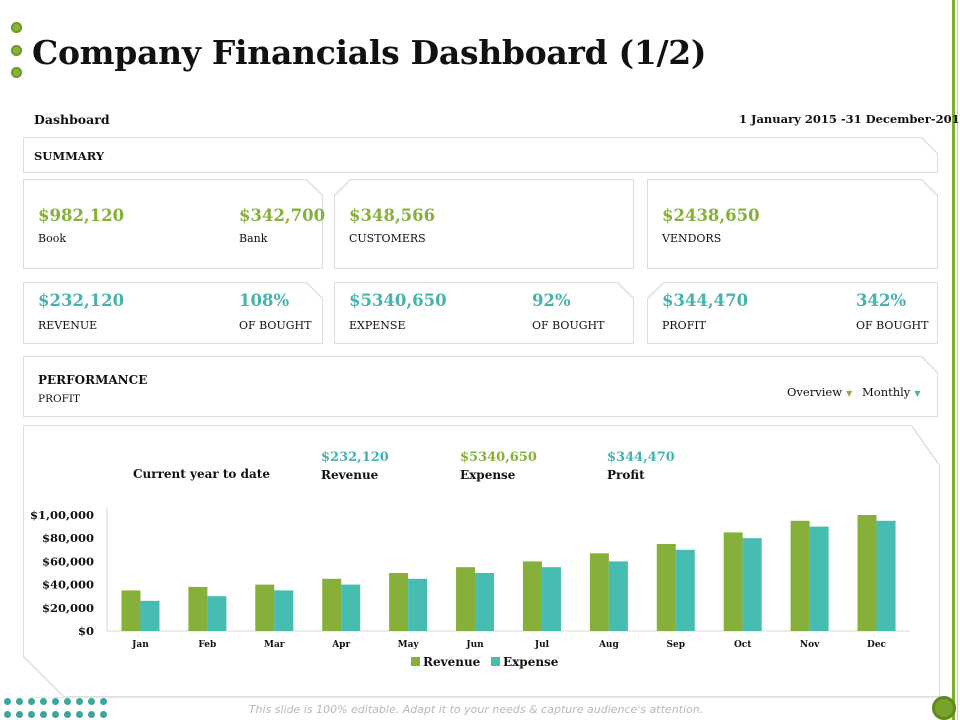  What do you see at coordinates (792, 313) in the screenshot?
I see `metric-card-profit` at bounding box center [792, 313].